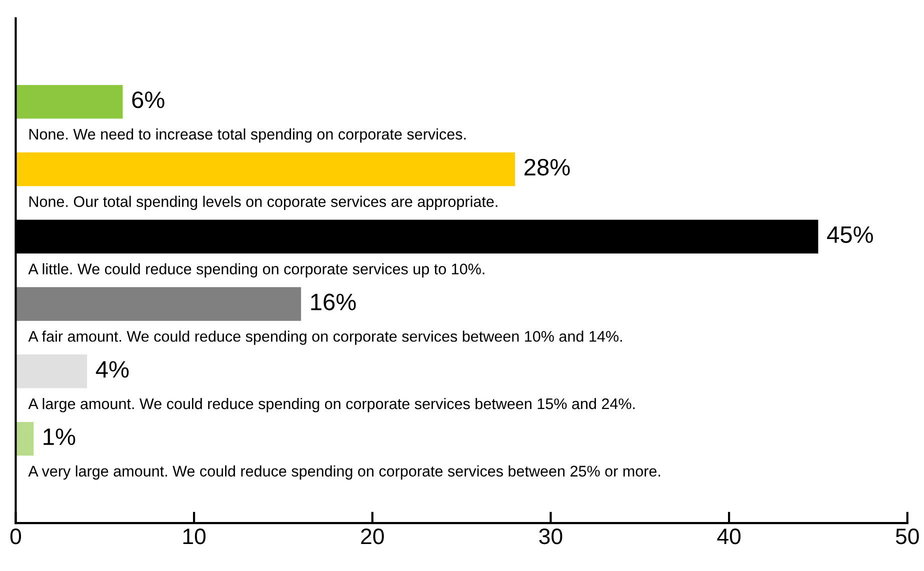  Describe the element at coordinates (907, 536) in the screenshot. I see `x-tick-label: 50` at that location.